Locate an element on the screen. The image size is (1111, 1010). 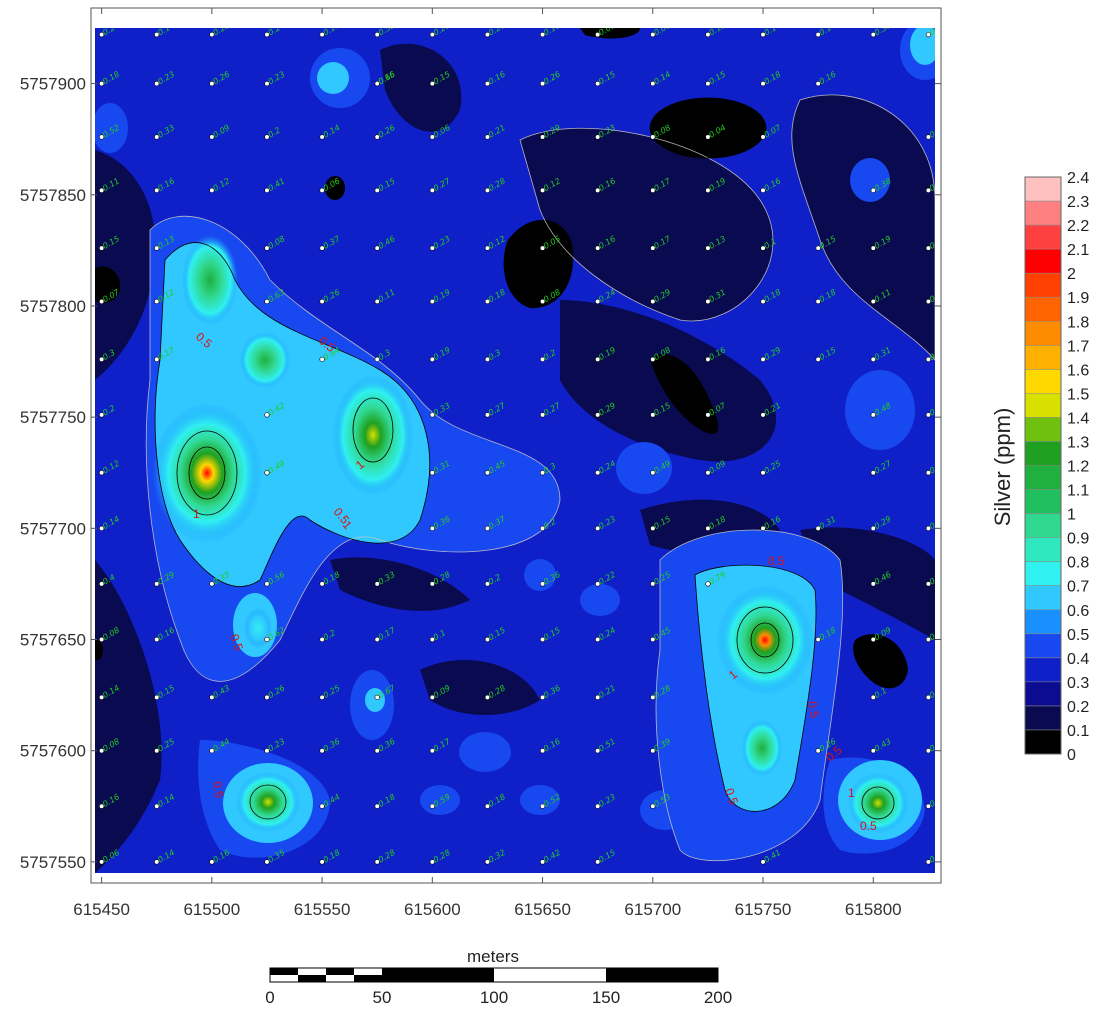
legend-level-label: 0 is located at coordinates (1071, 755).